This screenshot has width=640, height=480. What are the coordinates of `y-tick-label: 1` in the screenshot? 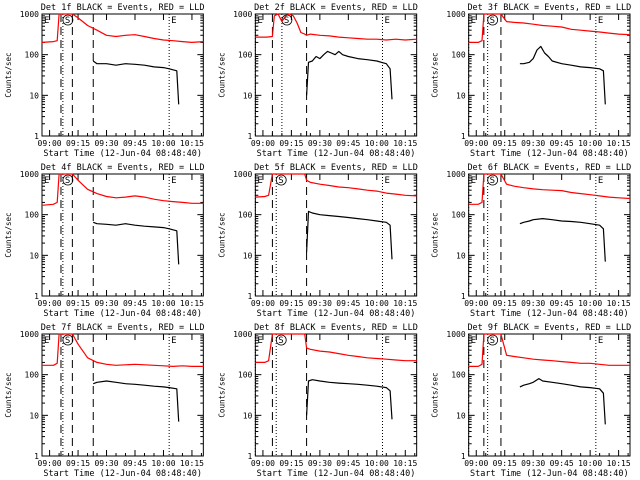 It's located at (250, 296).